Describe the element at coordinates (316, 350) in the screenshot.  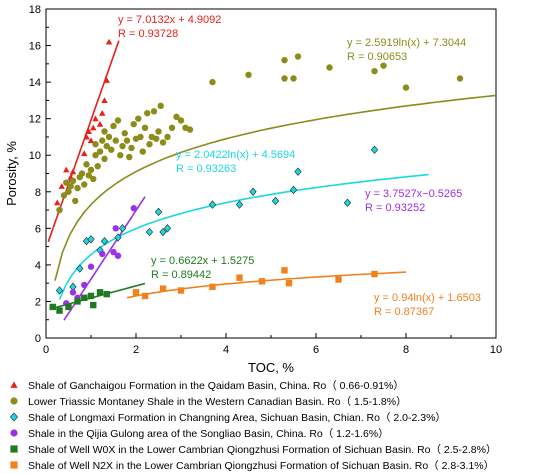
I see `x-tick-label: 6` at that location.